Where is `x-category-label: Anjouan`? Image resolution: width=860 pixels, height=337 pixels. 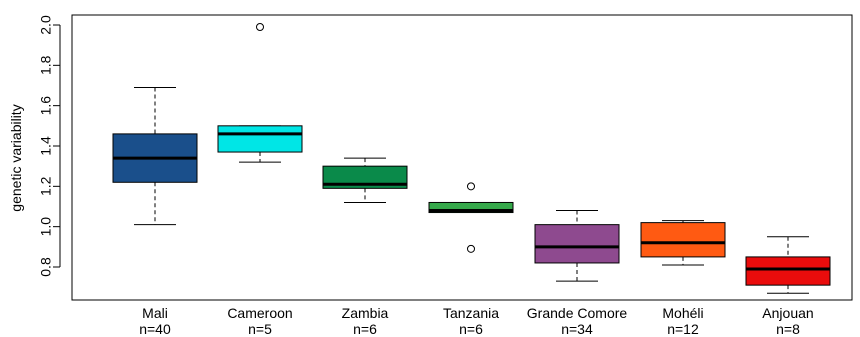
x-category-label: Anjouan is located at coordinates (787, 313).